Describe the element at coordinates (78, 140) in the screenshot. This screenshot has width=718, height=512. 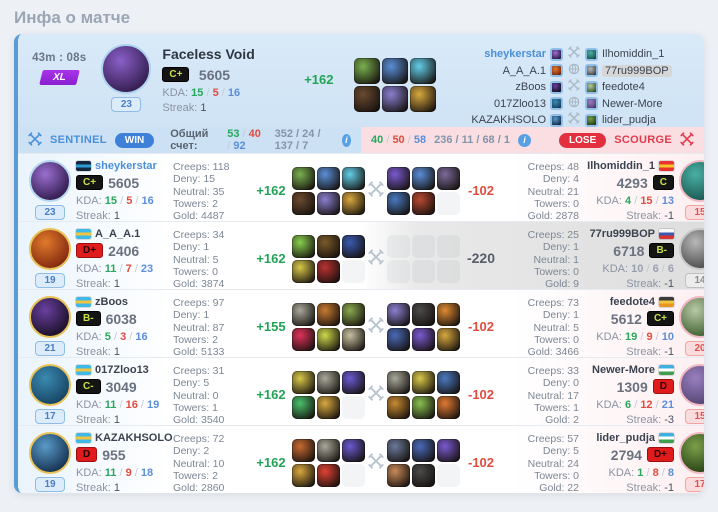
I see `team-sentinel-label: SENTINEL` at that location.